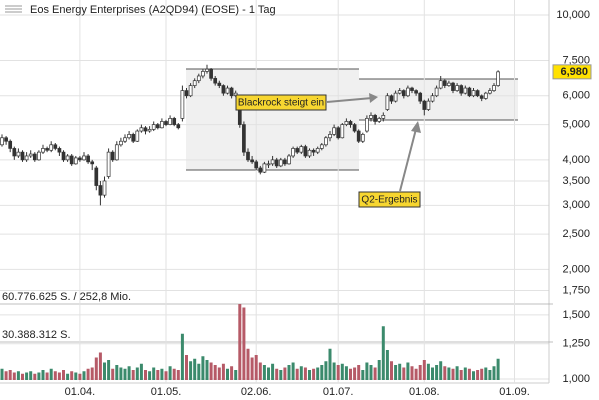 The height and width of the screenshot is (400, 599). I want to click on x-tick-label: 01.05., so click(166, 392).